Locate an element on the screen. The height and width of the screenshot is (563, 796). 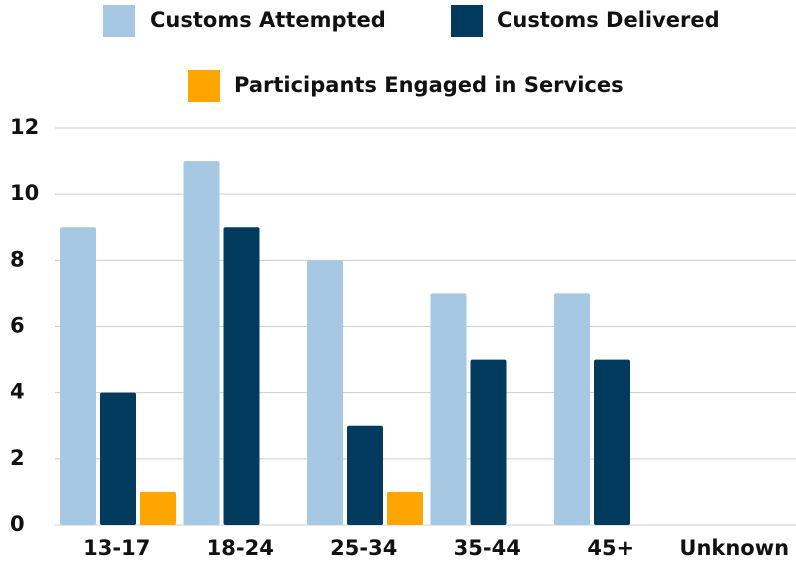
y-tick-label: 0 is located at coordinates (17, 524).